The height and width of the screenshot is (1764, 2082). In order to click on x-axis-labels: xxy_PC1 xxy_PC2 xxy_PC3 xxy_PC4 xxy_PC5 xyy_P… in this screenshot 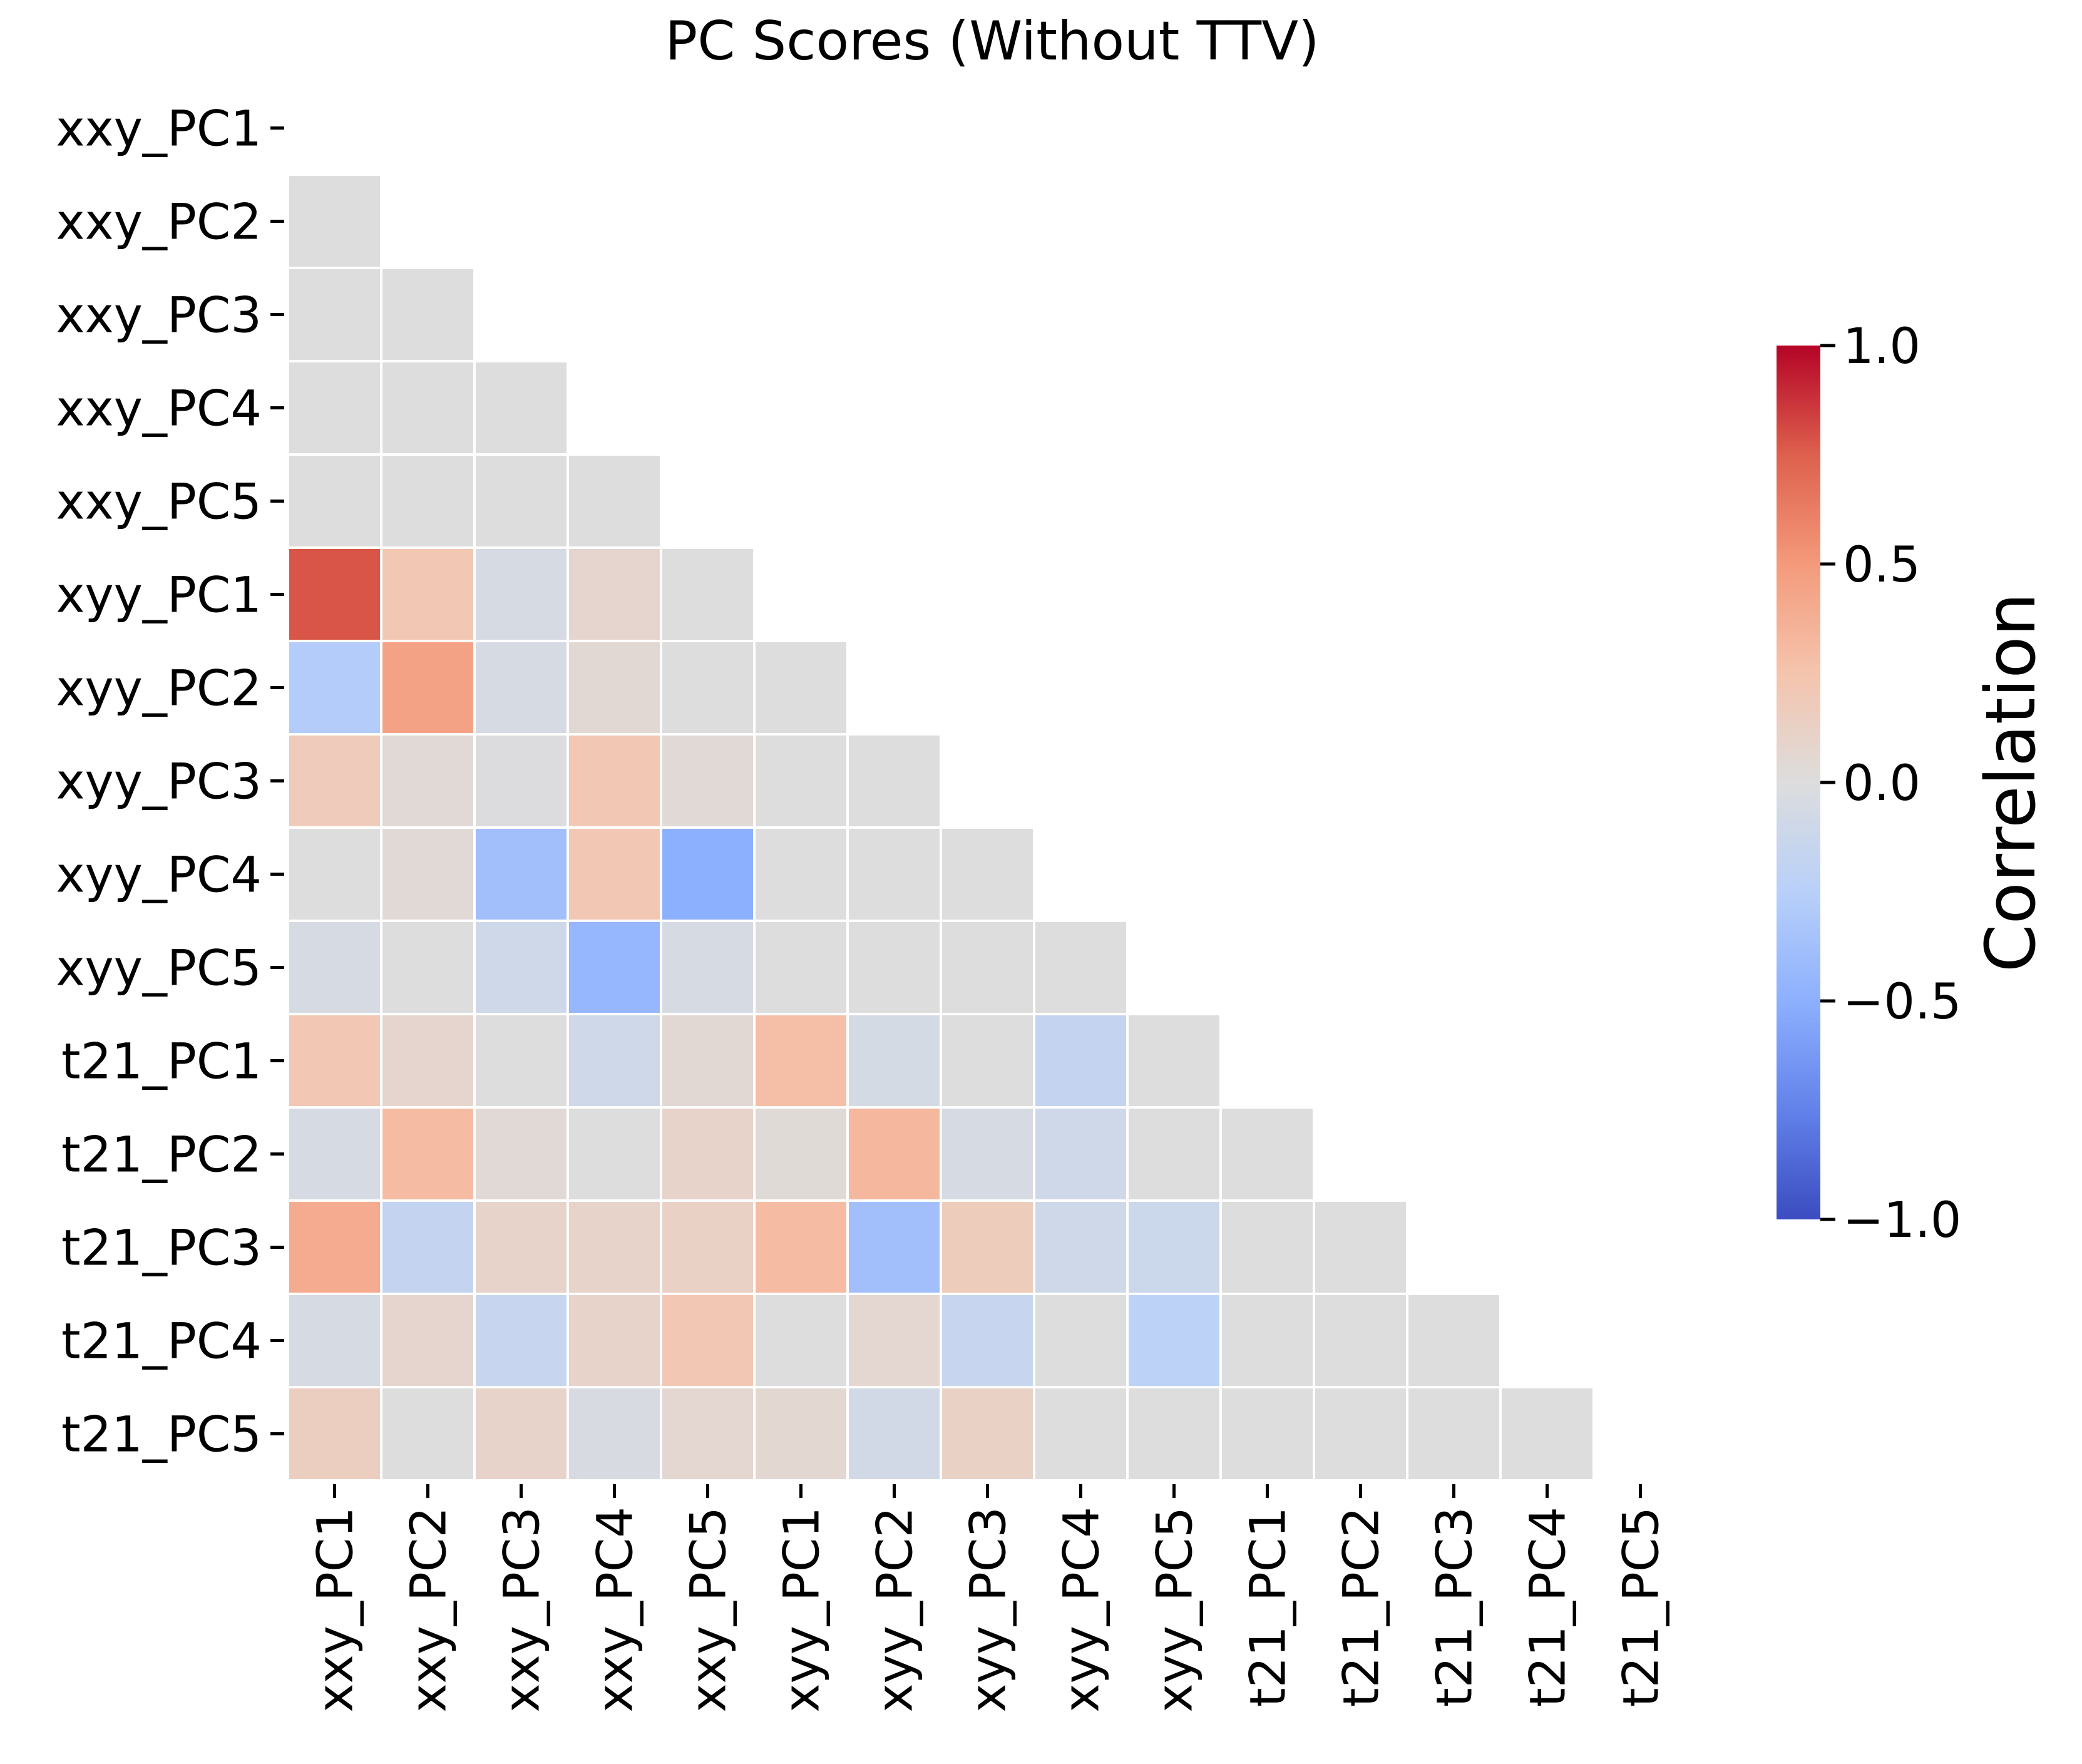, I will do `click(989, 1598)`.